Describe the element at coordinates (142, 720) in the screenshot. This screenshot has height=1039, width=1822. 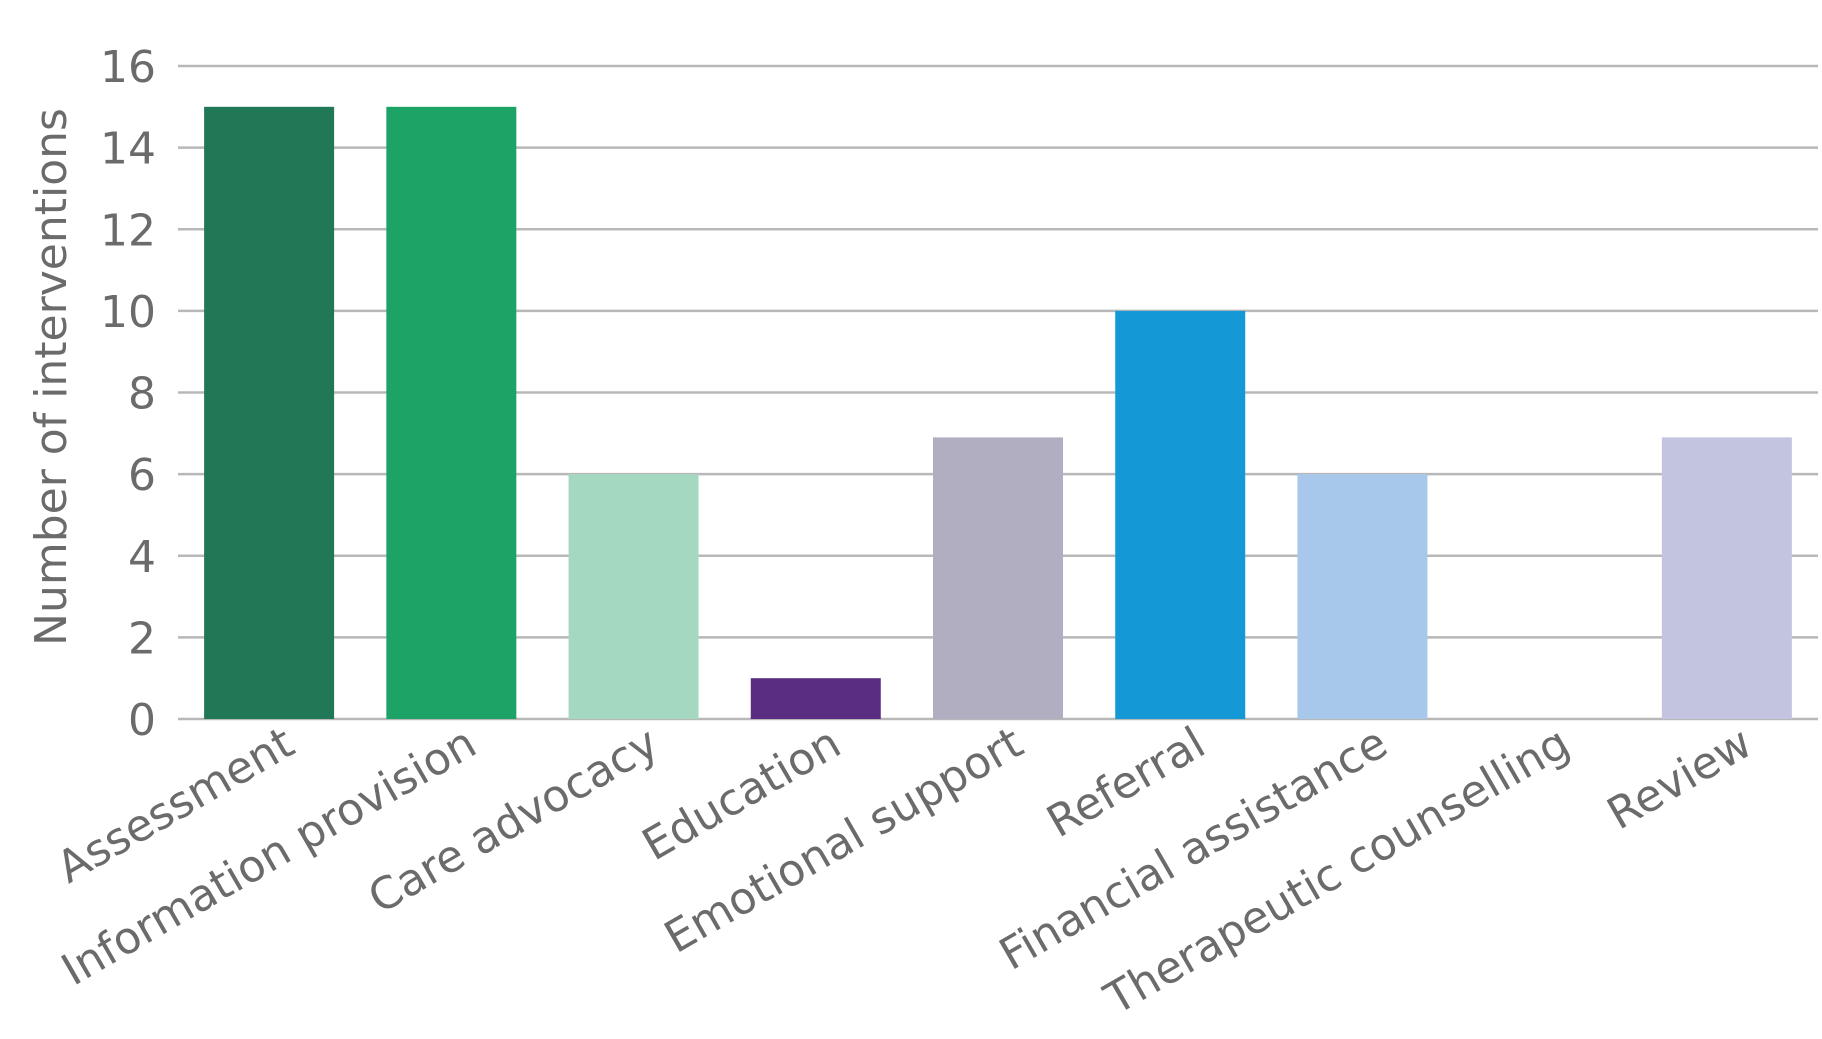
I see `y-tick-label: 0` at that location.